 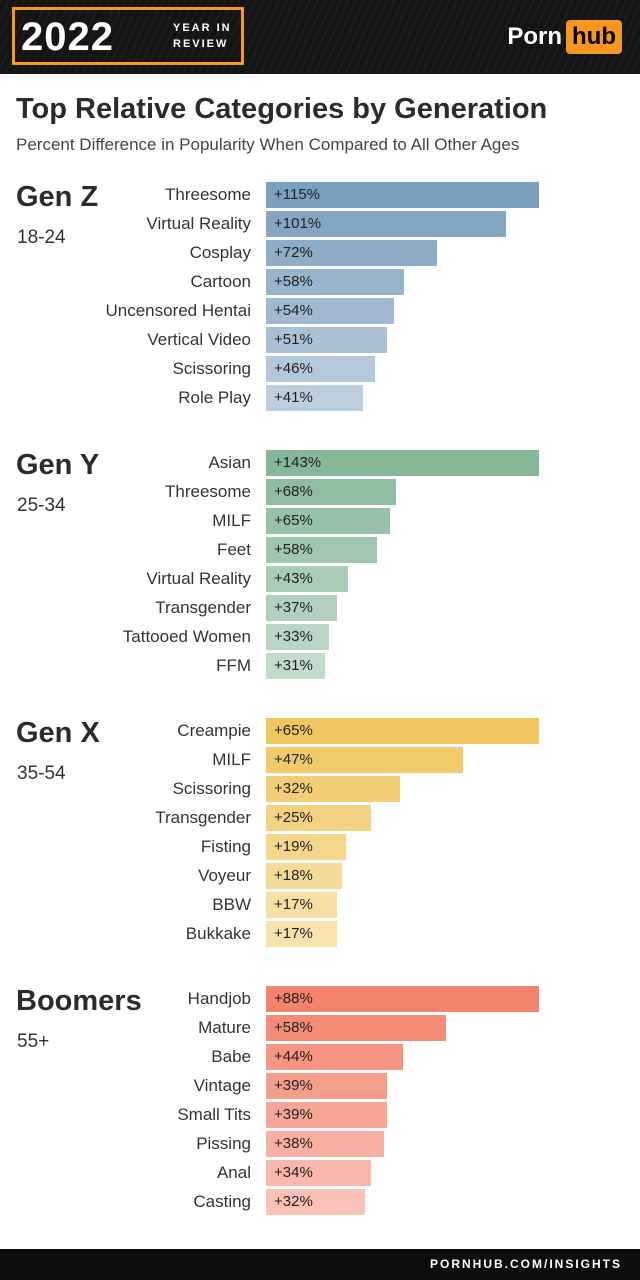 What do you see at coordinates (128, 36) in the screenshot?
I see `year-in-review-badge: 2022 YEAR IN REVIEW` at bounding box center [128, 36].